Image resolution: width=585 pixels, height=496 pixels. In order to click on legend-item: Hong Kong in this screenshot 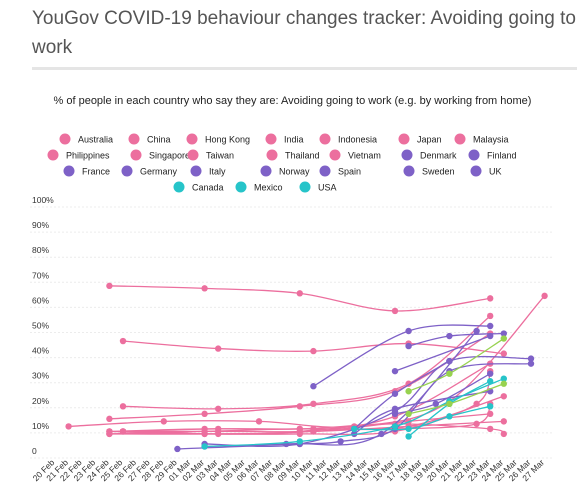, I will do `click(218, 139)`.